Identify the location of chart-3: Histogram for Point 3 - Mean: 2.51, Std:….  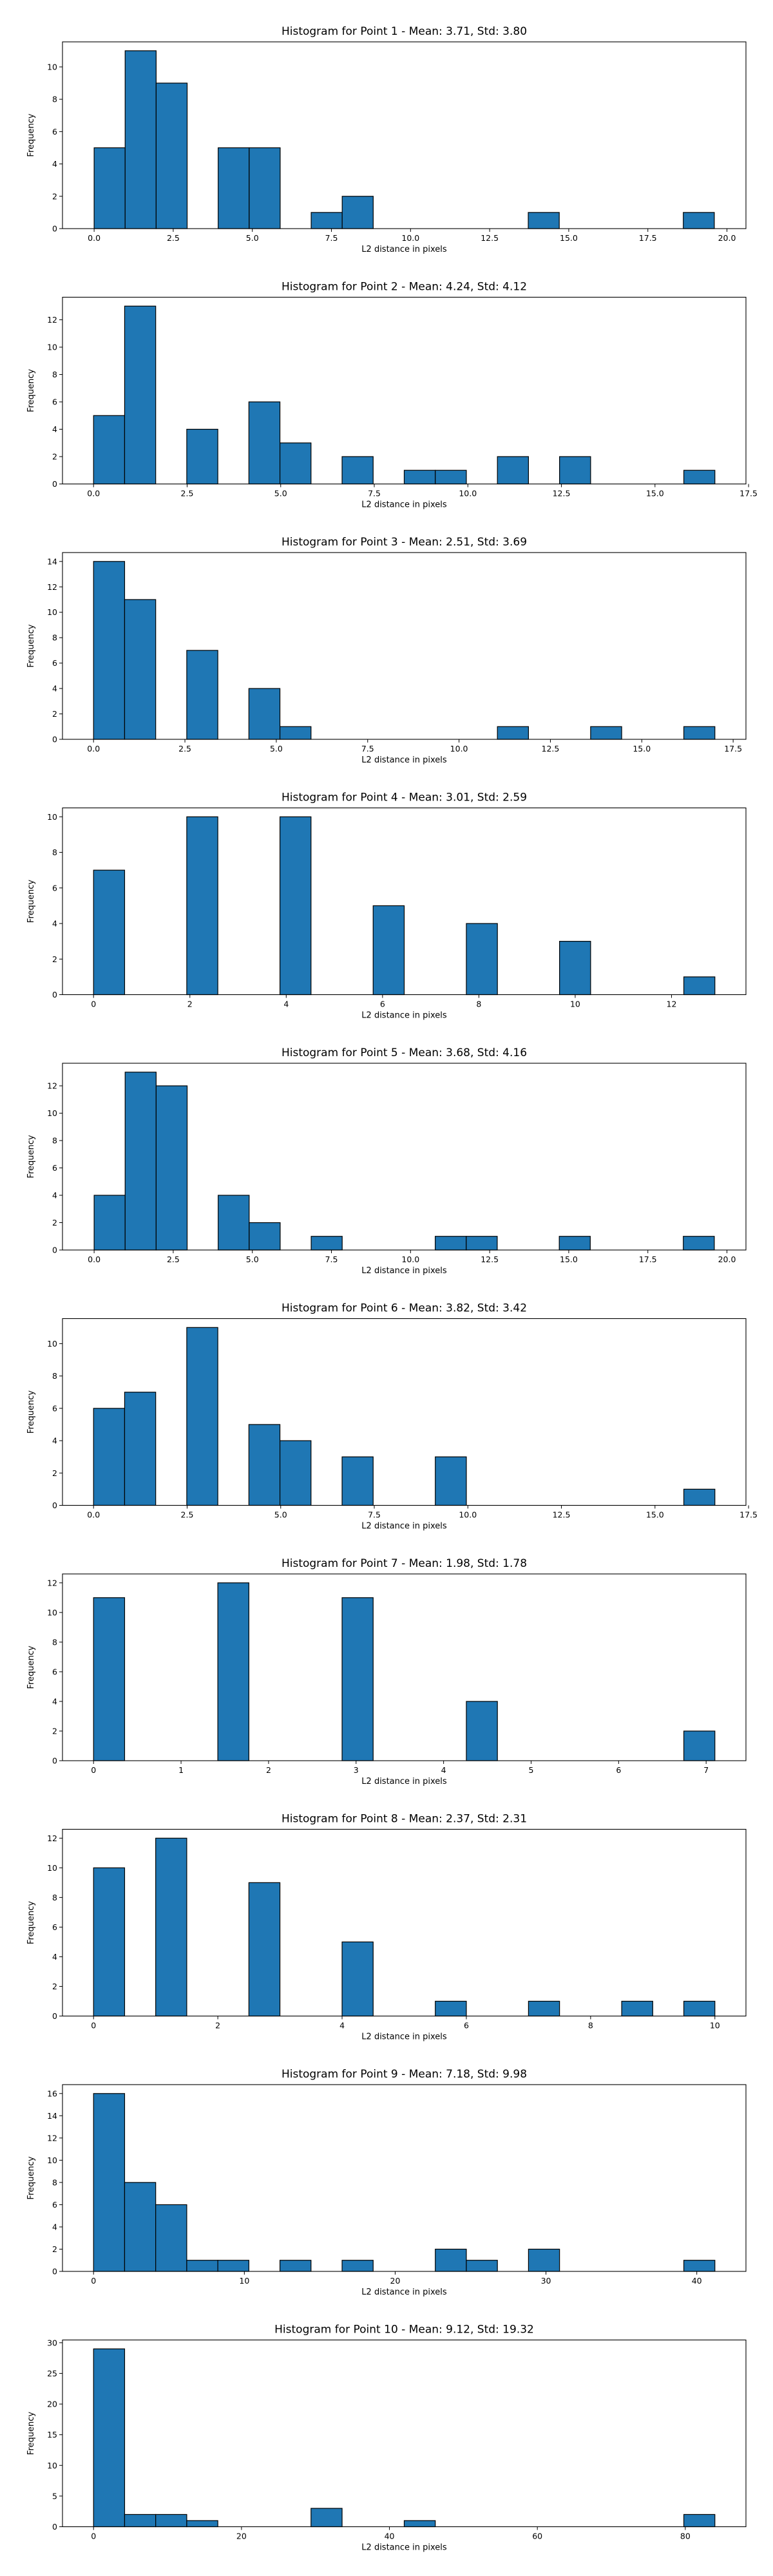
(386, 651).